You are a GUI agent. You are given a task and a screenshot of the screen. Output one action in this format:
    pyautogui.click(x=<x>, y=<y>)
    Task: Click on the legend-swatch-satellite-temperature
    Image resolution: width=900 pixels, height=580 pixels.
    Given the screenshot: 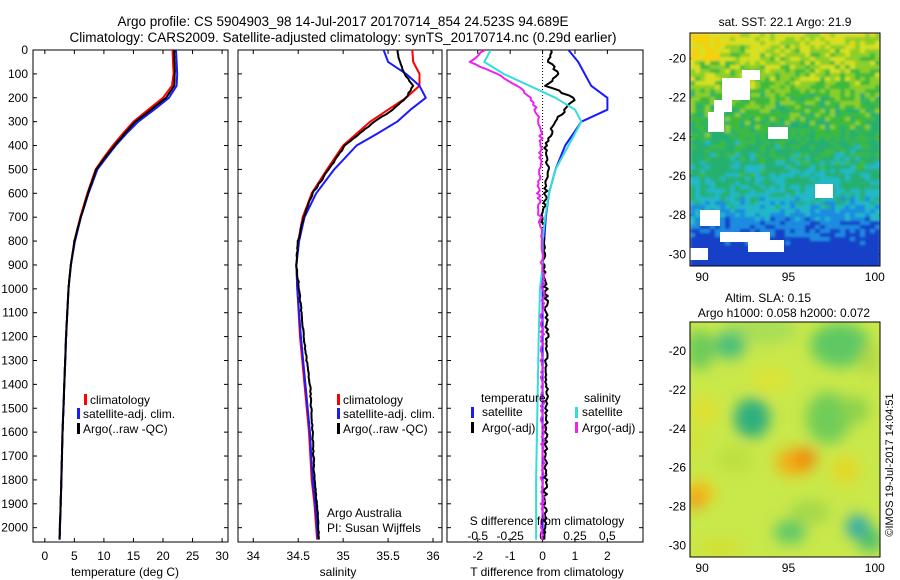 What is the action you would take?
    pyautogui.click(x=472, y=412)
    